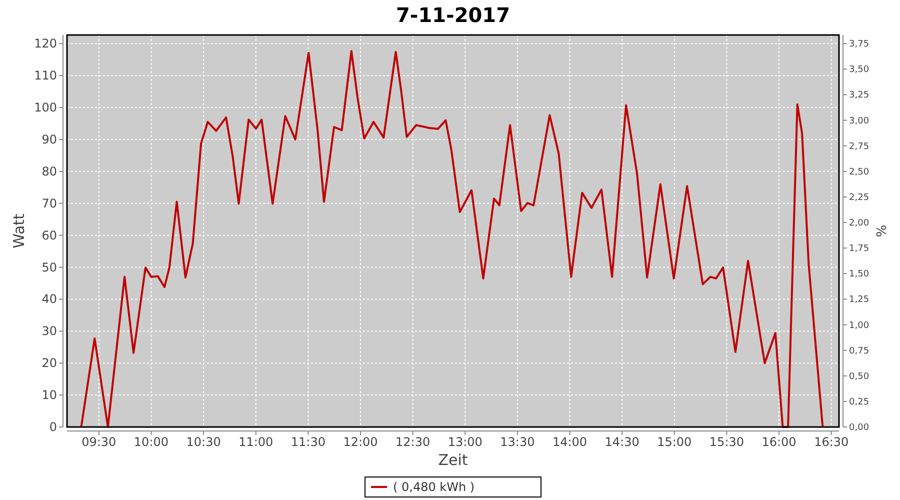  Describe the element at coordinates (453, 460) in the screenshot. I see `x-axis-title: Zeit` at that location.